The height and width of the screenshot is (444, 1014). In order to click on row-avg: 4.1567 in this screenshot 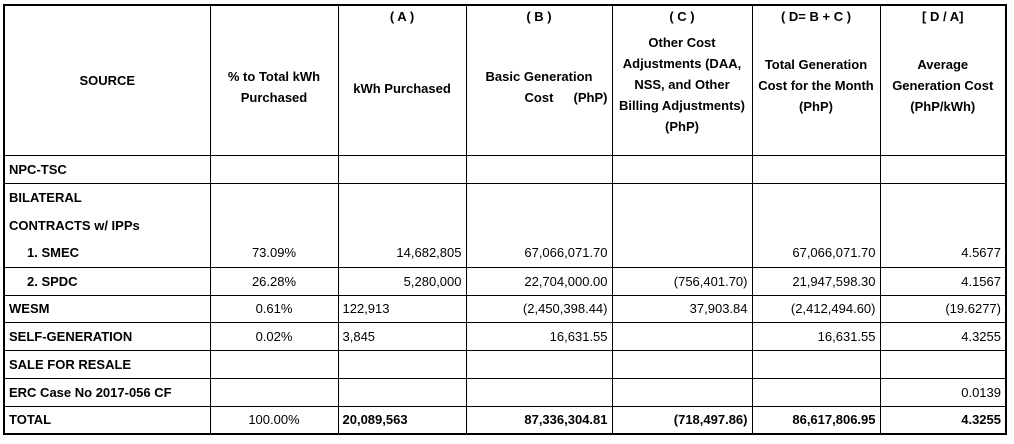, I will do `click(943, 281)`.